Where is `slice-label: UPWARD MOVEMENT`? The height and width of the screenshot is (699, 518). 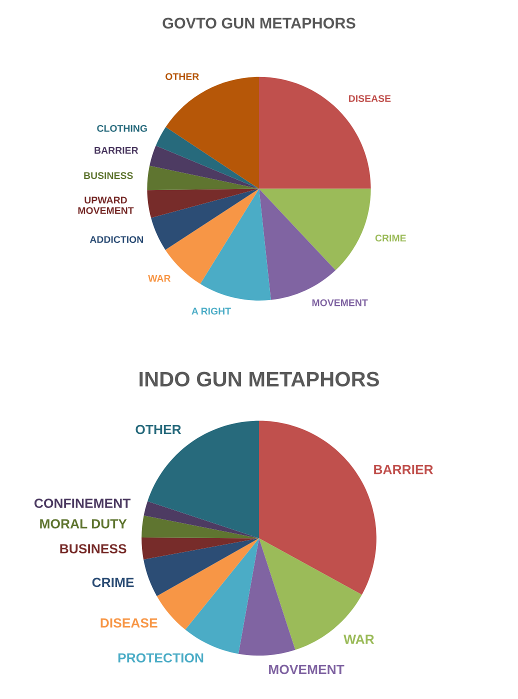
slice-label: UPWARD MOVEMENT is located at coordinates (106, 205).